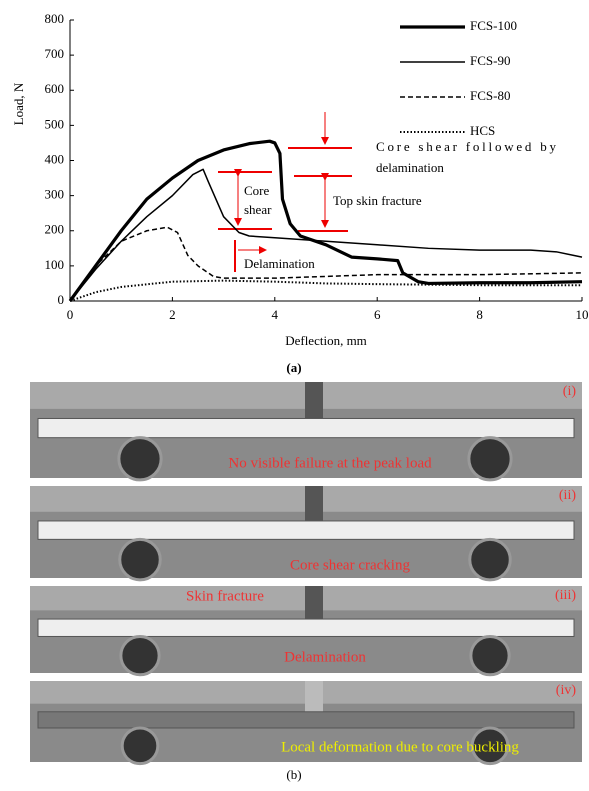 Image resolution: width=589 pixels, height=791 pixels. I want to click on annotation: delamination, so click(410, 167).